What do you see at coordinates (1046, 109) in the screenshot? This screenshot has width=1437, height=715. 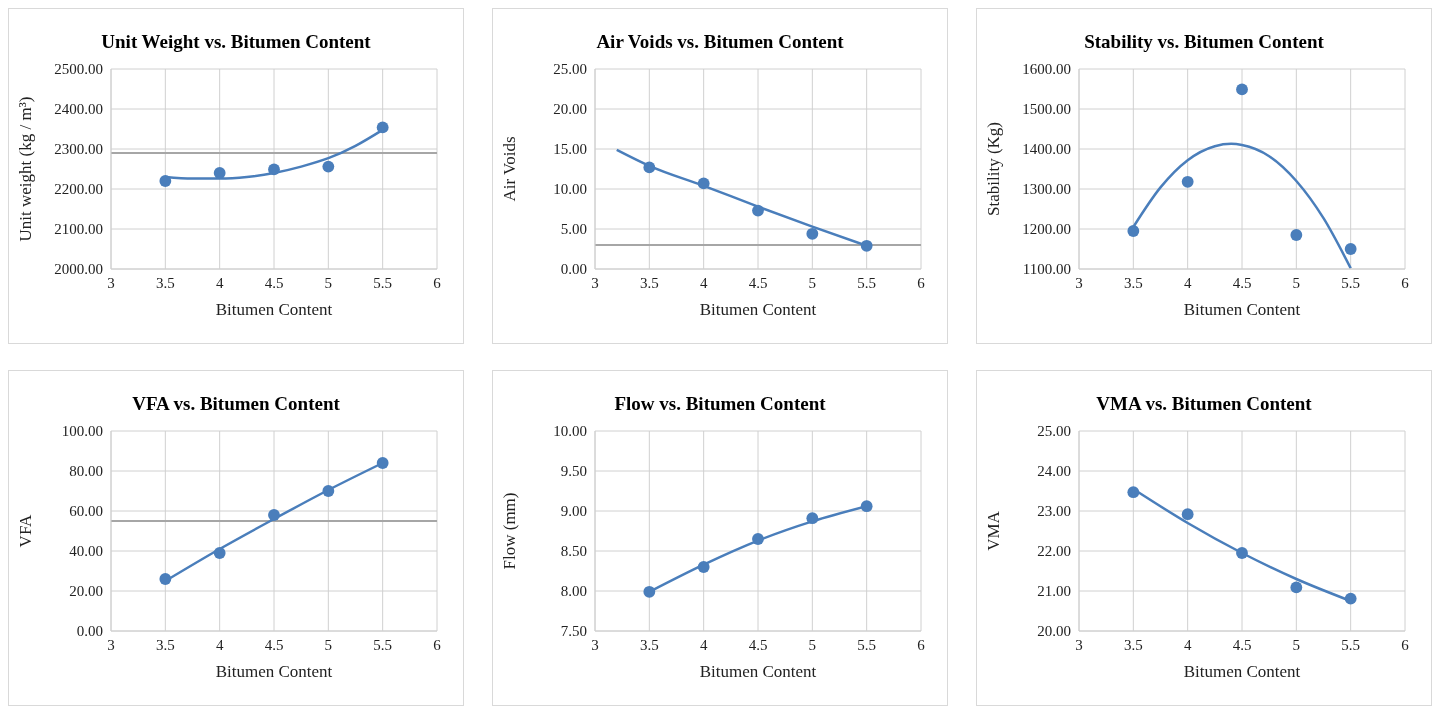 I see `y-tick-label: 1500.00` at bounding box center [1046, 109].